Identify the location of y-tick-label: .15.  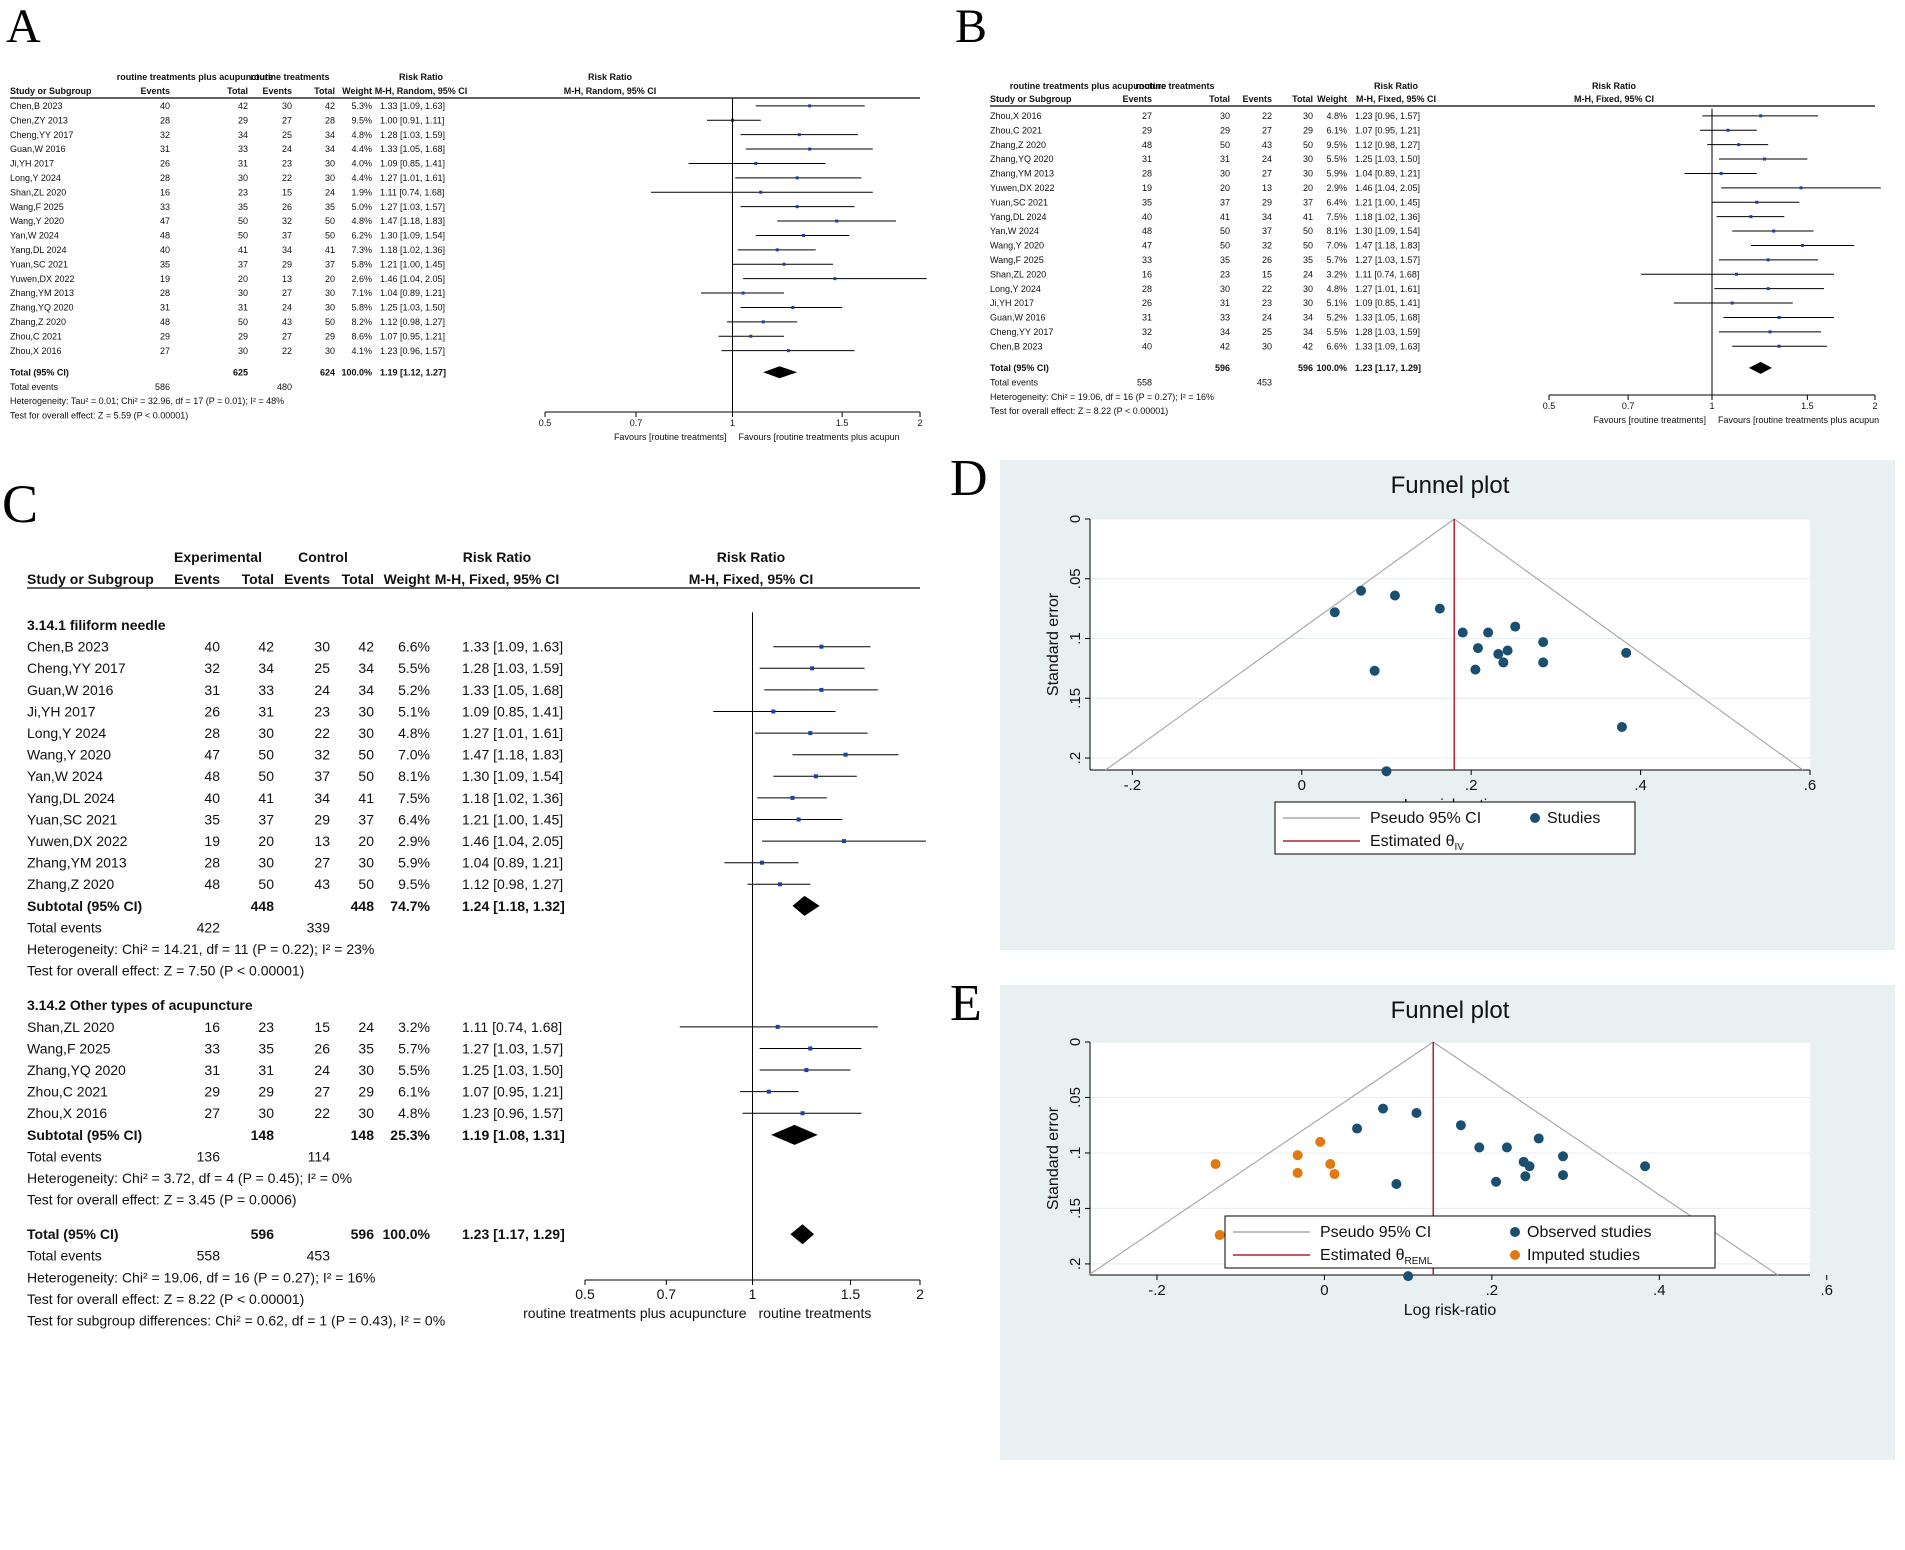
(1075, 1208).